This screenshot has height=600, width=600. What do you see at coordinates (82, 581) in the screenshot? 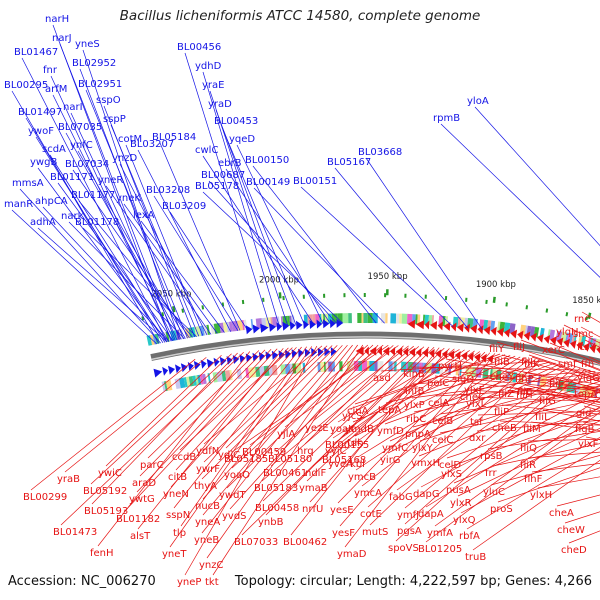
I see `accession-text: Accession: NC_006270` at bounding box center [82, 581].